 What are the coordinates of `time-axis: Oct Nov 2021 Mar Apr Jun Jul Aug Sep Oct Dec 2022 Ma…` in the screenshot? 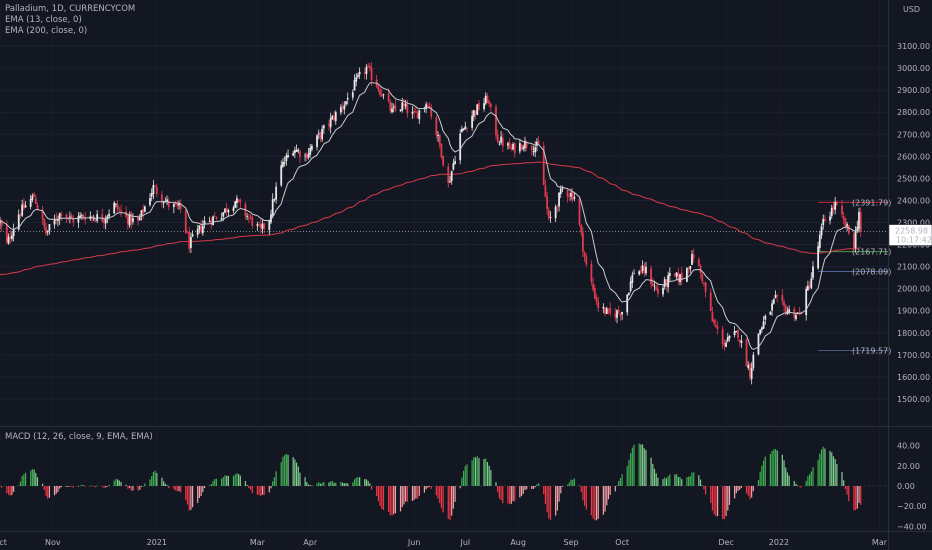 It's located at (444, 542).